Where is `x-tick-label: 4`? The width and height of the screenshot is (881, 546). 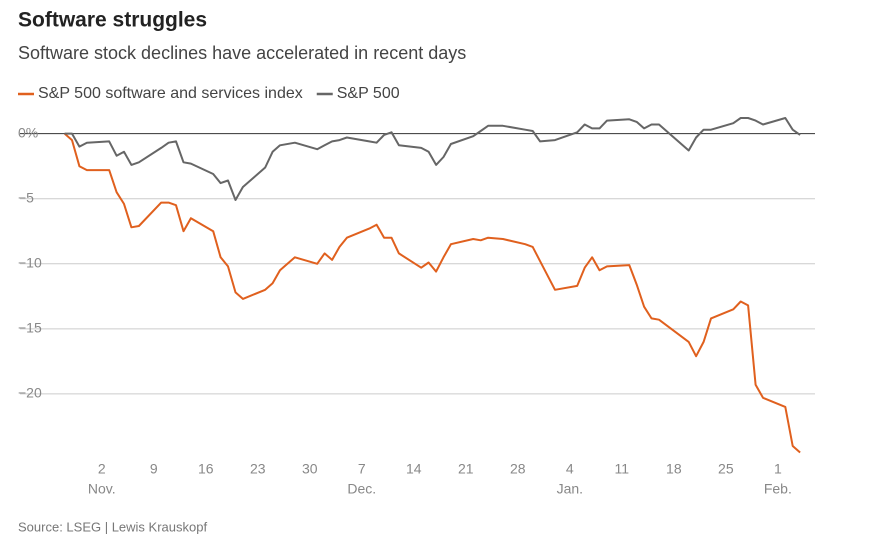 x-tick-label: 4 is located at coordinates (570, 469).